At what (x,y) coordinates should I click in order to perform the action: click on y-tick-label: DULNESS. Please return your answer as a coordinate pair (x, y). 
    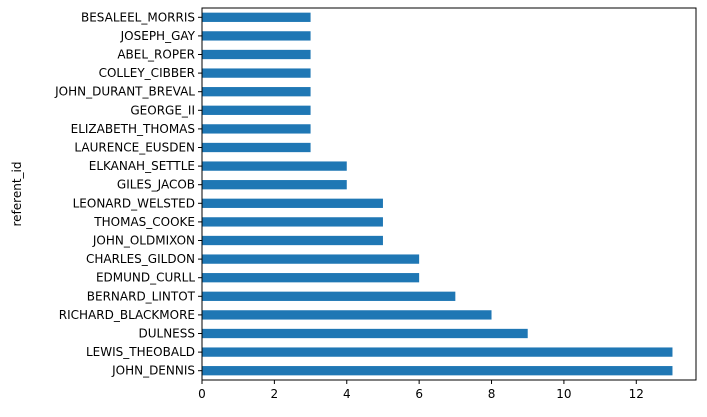
    Looking at the image, I should click on (166, 334).